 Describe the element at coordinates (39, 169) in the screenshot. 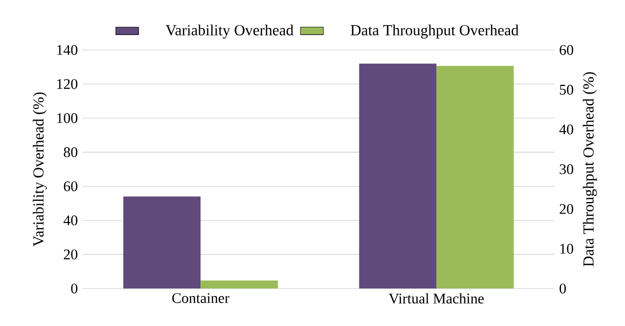

I see `y-axis-title: Variability Overhead (%)` at that location.